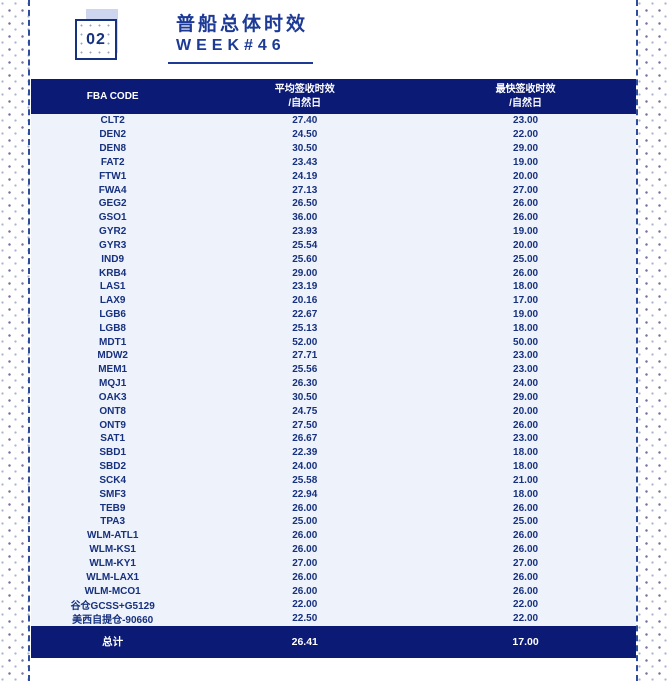 The height and width of the screenshot is (681, 668). I want to click on table-row: IND9 25.60 25.00, so click(333, 259).